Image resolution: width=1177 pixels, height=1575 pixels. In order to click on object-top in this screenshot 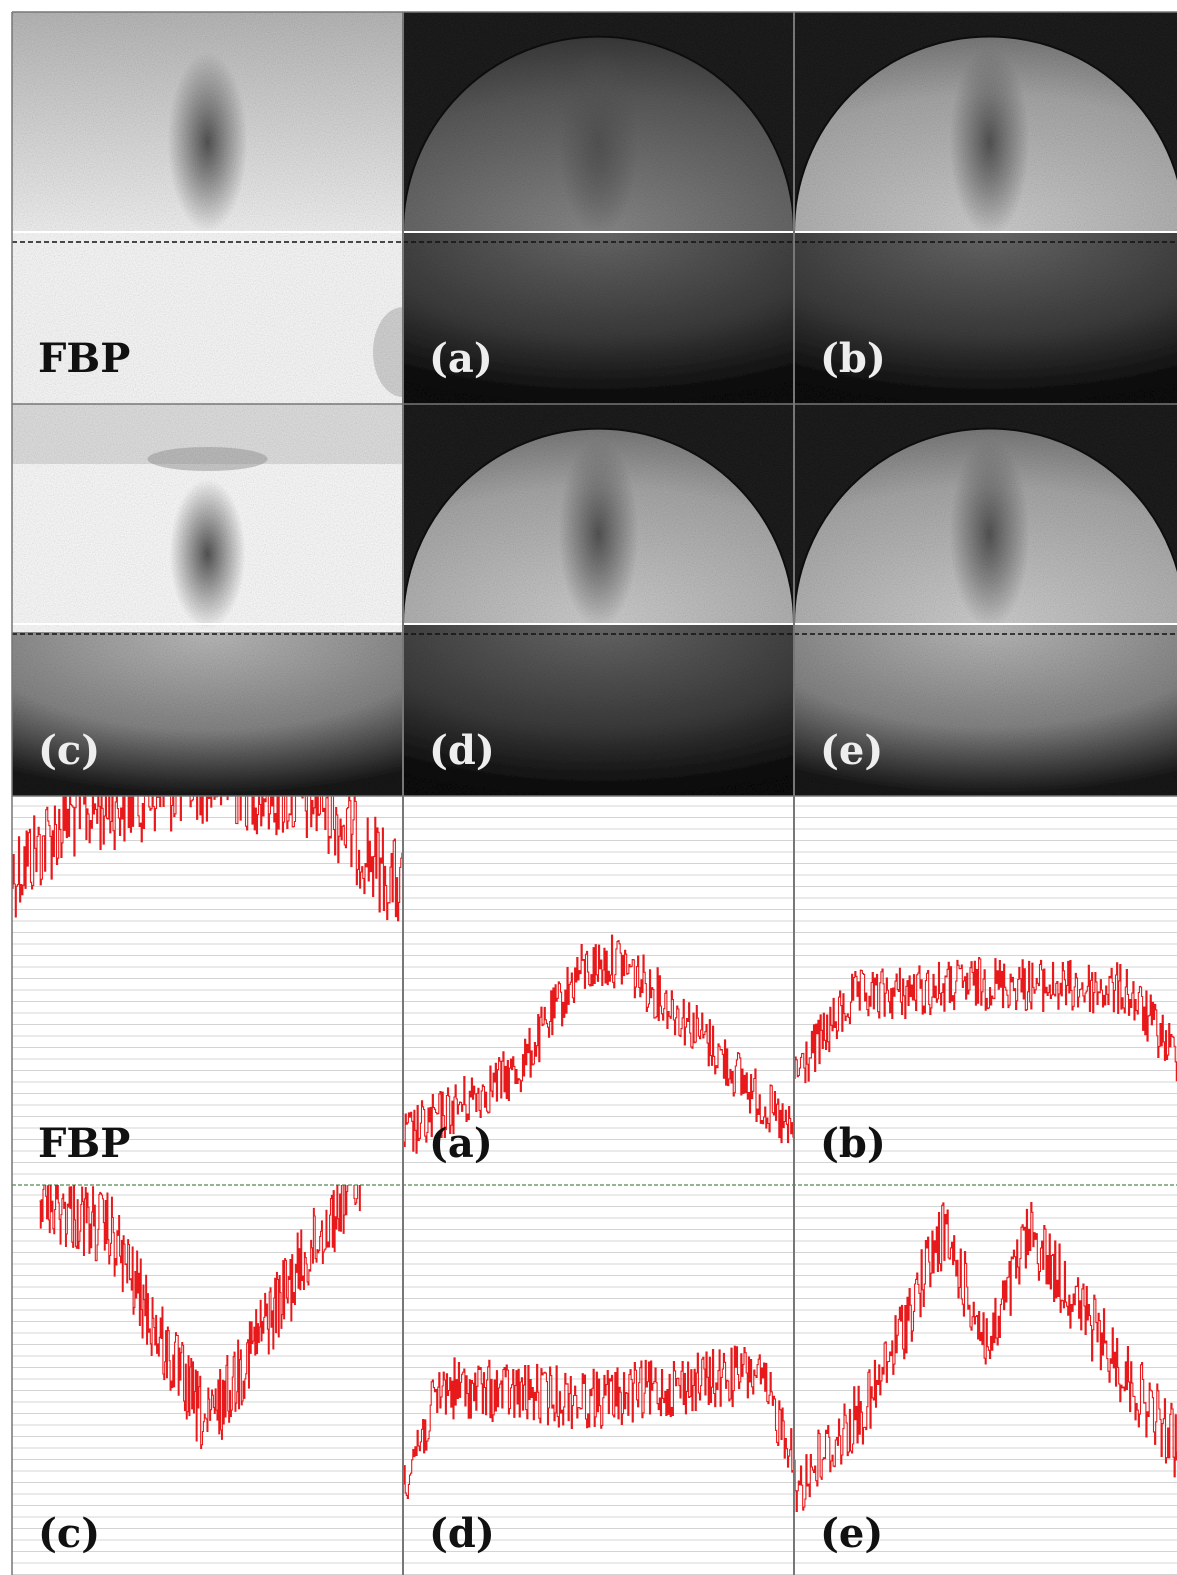, I will do `click(207, 459)`.